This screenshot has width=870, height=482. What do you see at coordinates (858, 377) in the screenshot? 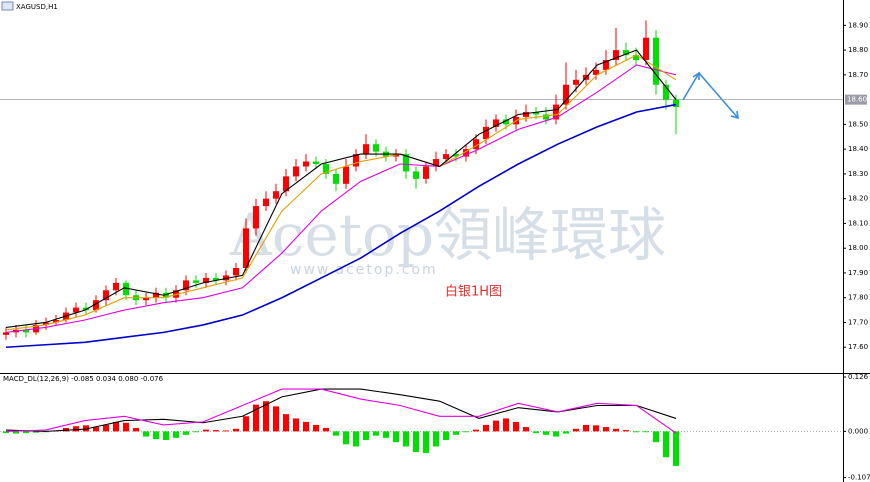
I see `y-tick-label: 0.126` at bounding box center [858, 377].